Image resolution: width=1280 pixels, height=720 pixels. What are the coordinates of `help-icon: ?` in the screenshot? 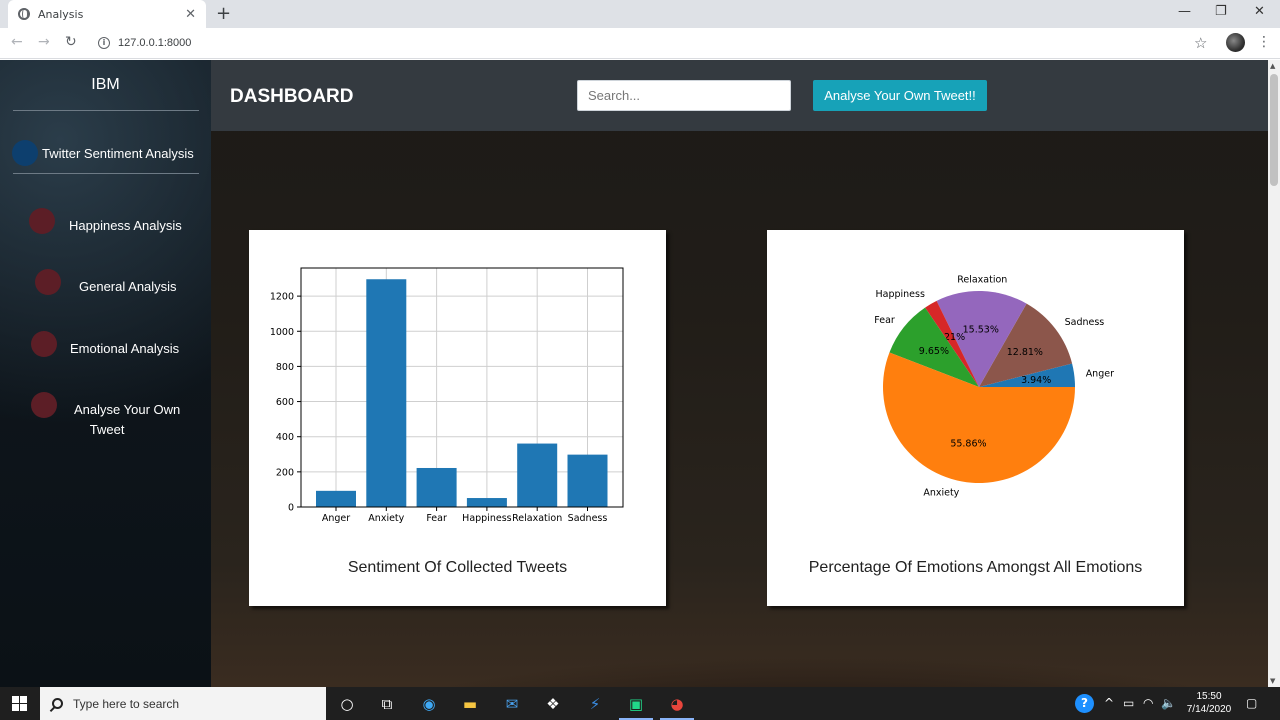 It's located at (1084, 703).